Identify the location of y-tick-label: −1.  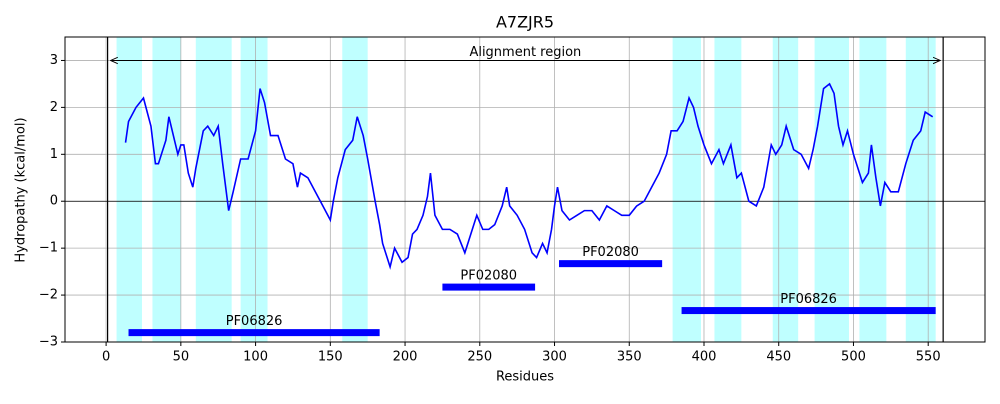
(48, 248).